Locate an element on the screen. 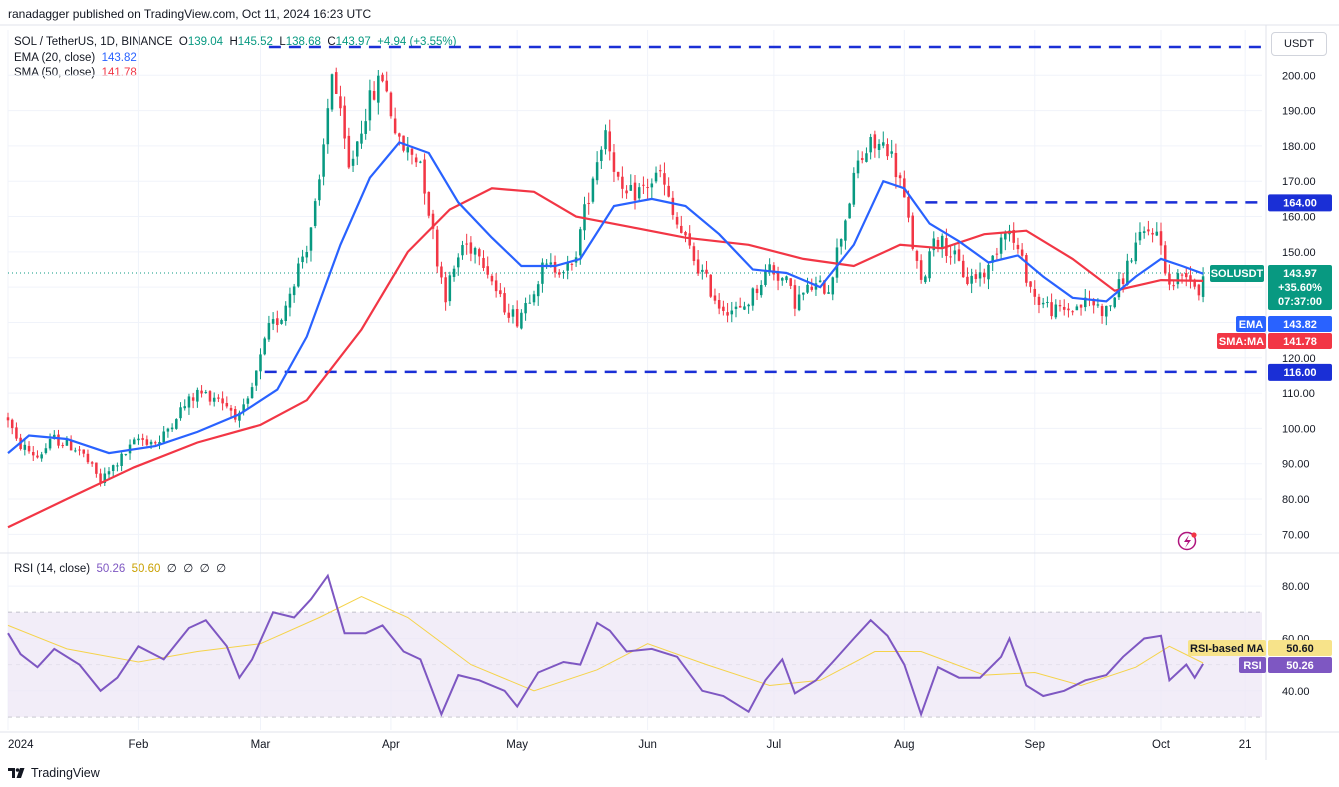  sma-legend-row: SMA (50, close) 141.78 is located at coordinates (235, 74).